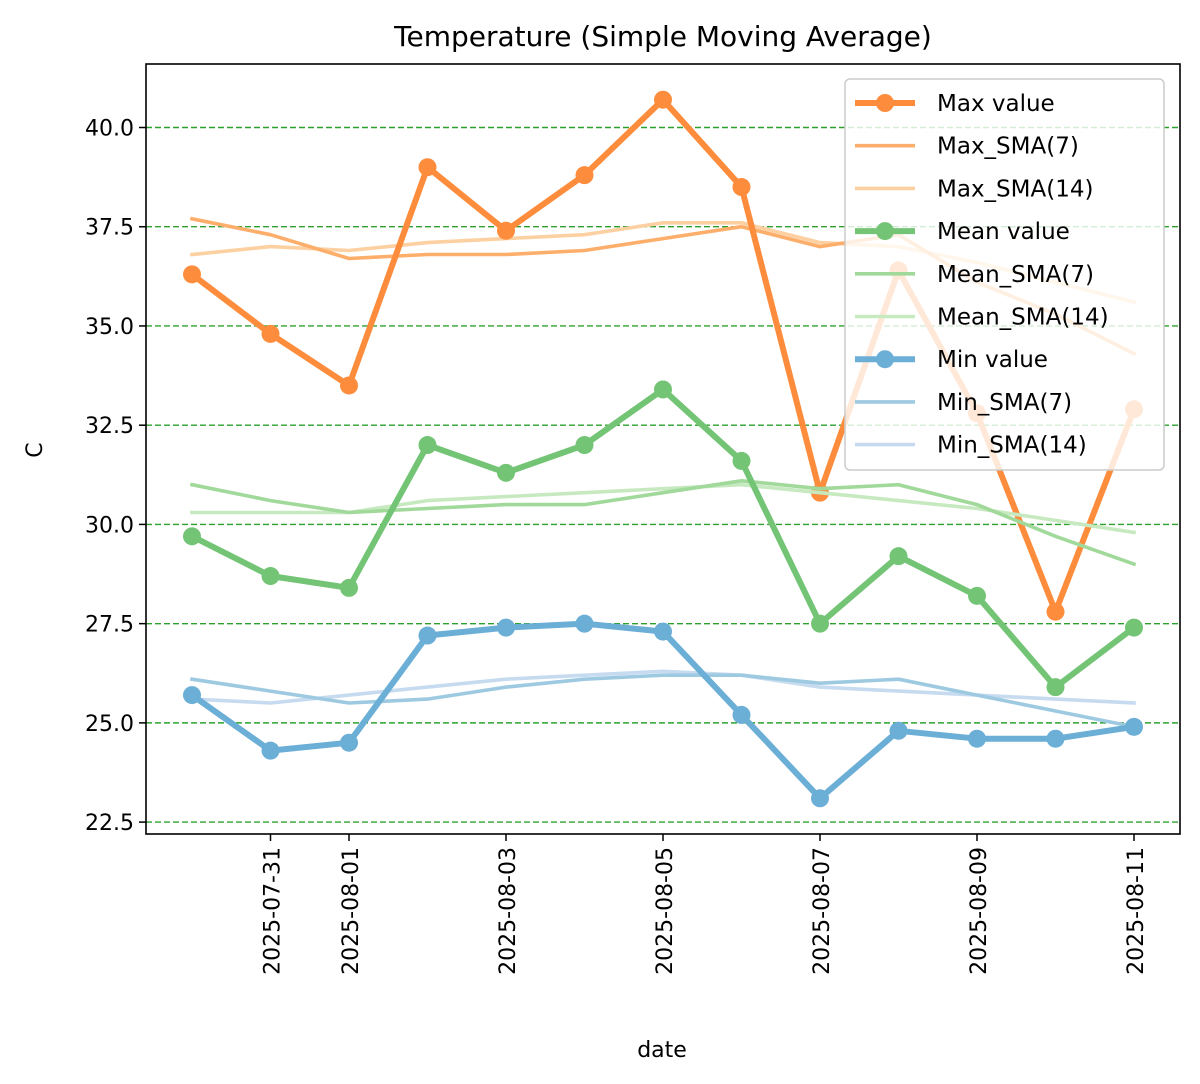  Describe the element at coordinates (1008, 147) in the screenshot. I see `legend-label: Max_SMA(7)` at that location.